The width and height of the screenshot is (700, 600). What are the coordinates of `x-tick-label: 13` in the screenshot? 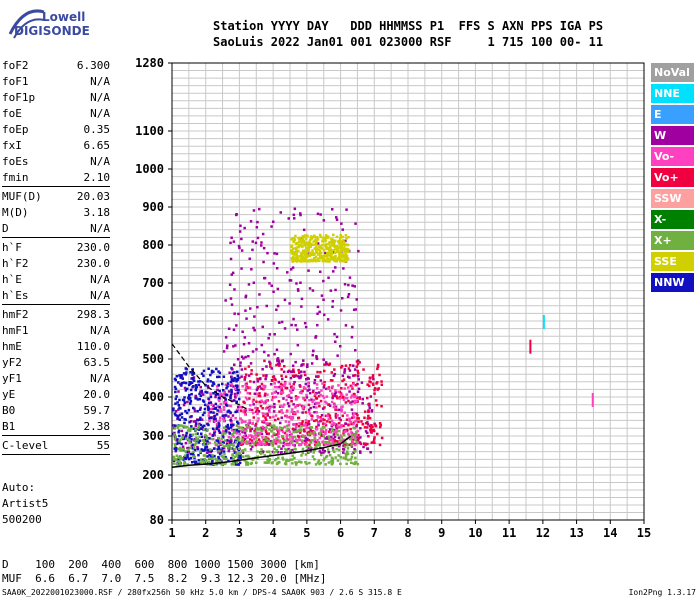 It's located at (576, 533).